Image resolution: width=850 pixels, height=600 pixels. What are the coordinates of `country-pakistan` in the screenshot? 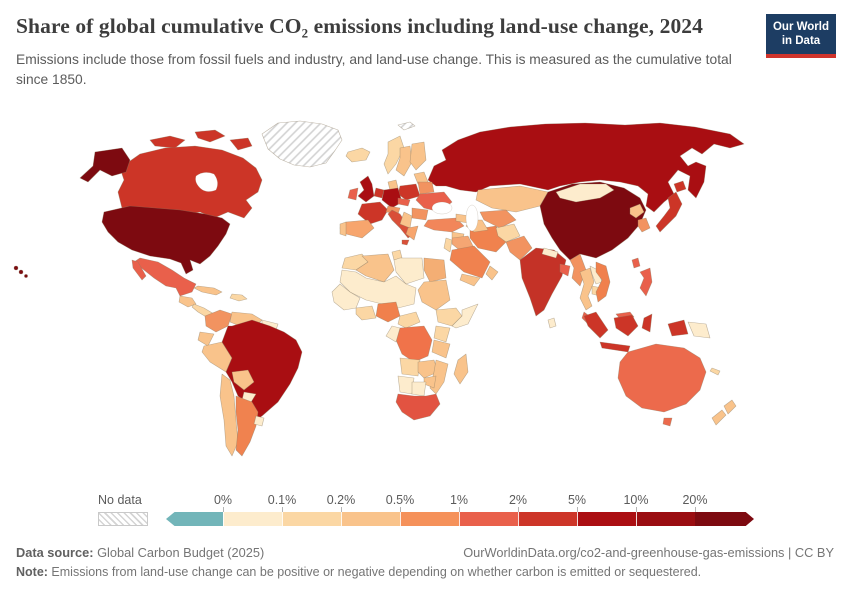 It's located at (519, 248).